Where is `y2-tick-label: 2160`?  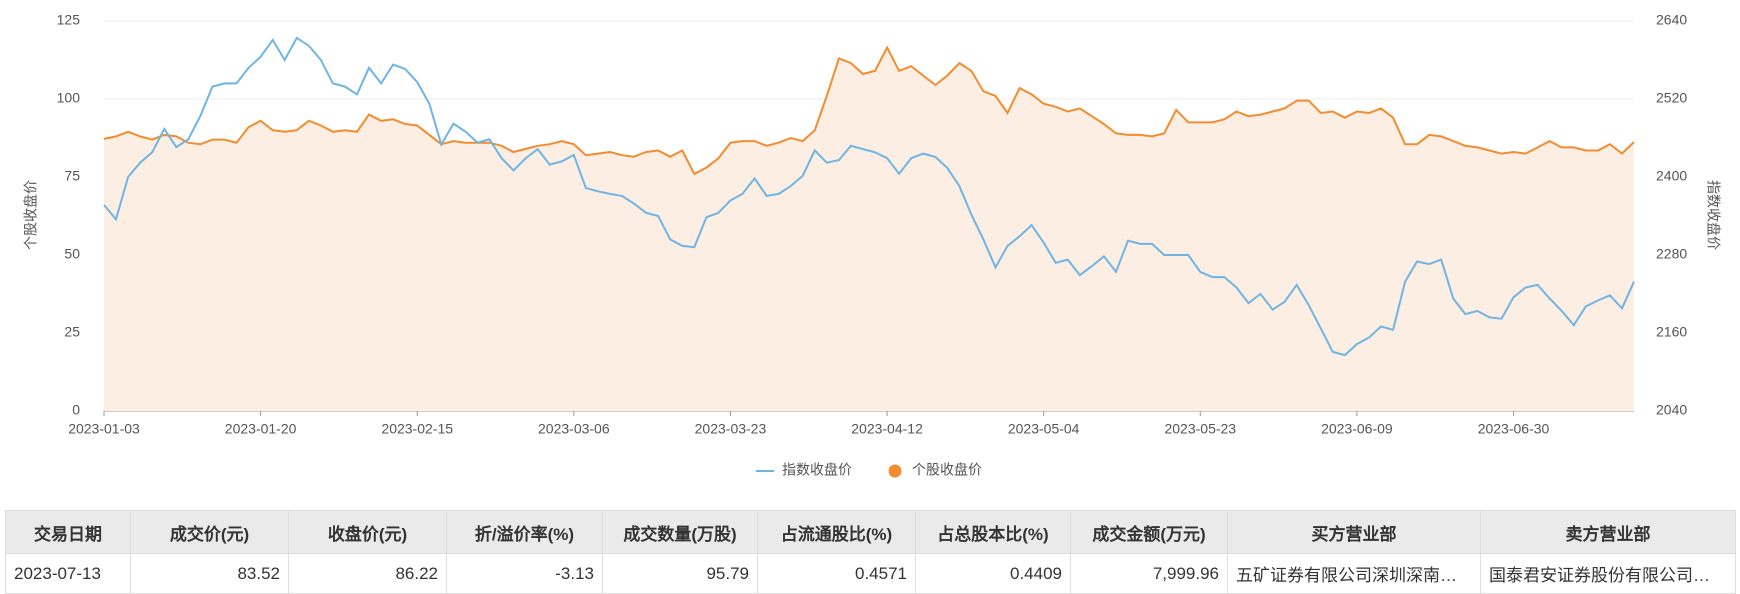
y2-tick-label: 2160 is located at coordinates (1671, 332).